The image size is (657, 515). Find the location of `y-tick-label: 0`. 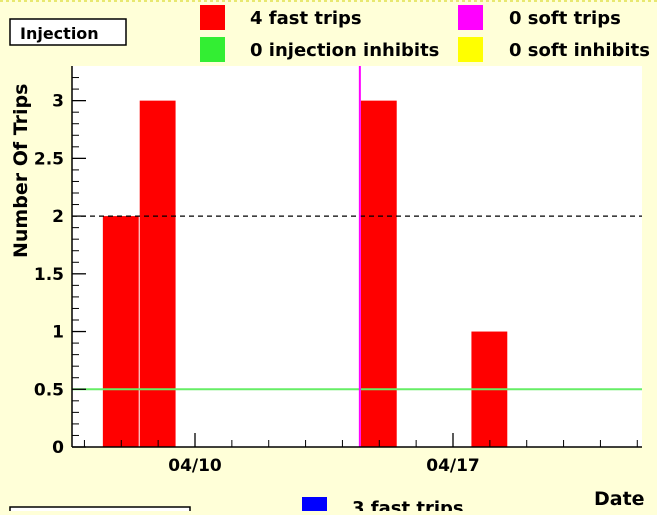

y-tick-label: 0 is located at coordinates (58, 448).